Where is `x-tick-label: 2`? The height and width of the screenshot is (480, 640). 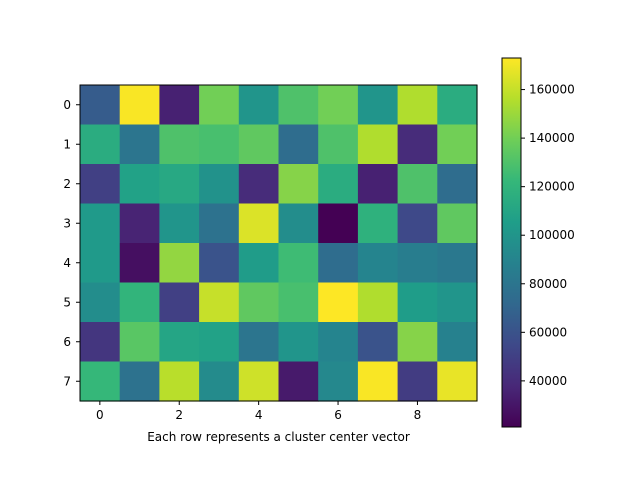
x-tick-label: 2 is located at coordinates (179, 415).